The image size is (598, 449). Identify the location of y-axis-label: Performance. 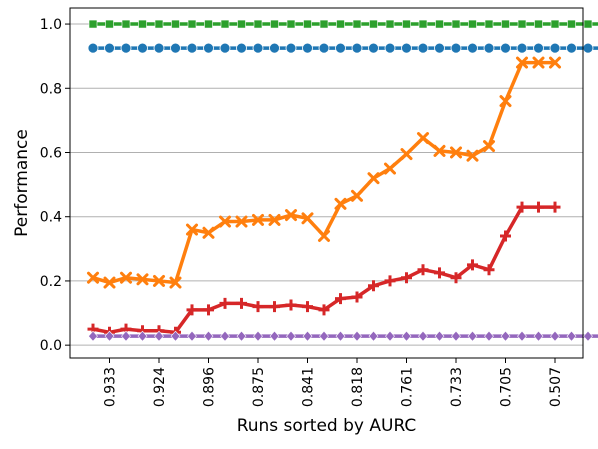
(22, 183).